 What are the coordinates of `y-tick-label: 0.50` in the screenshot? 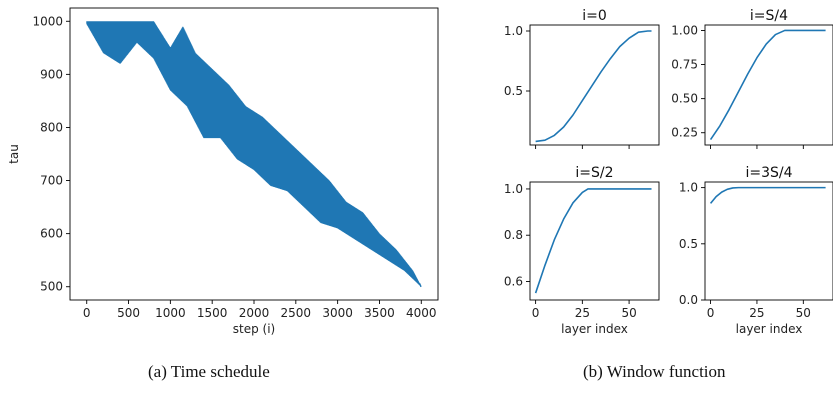 It's located at (684, 99).